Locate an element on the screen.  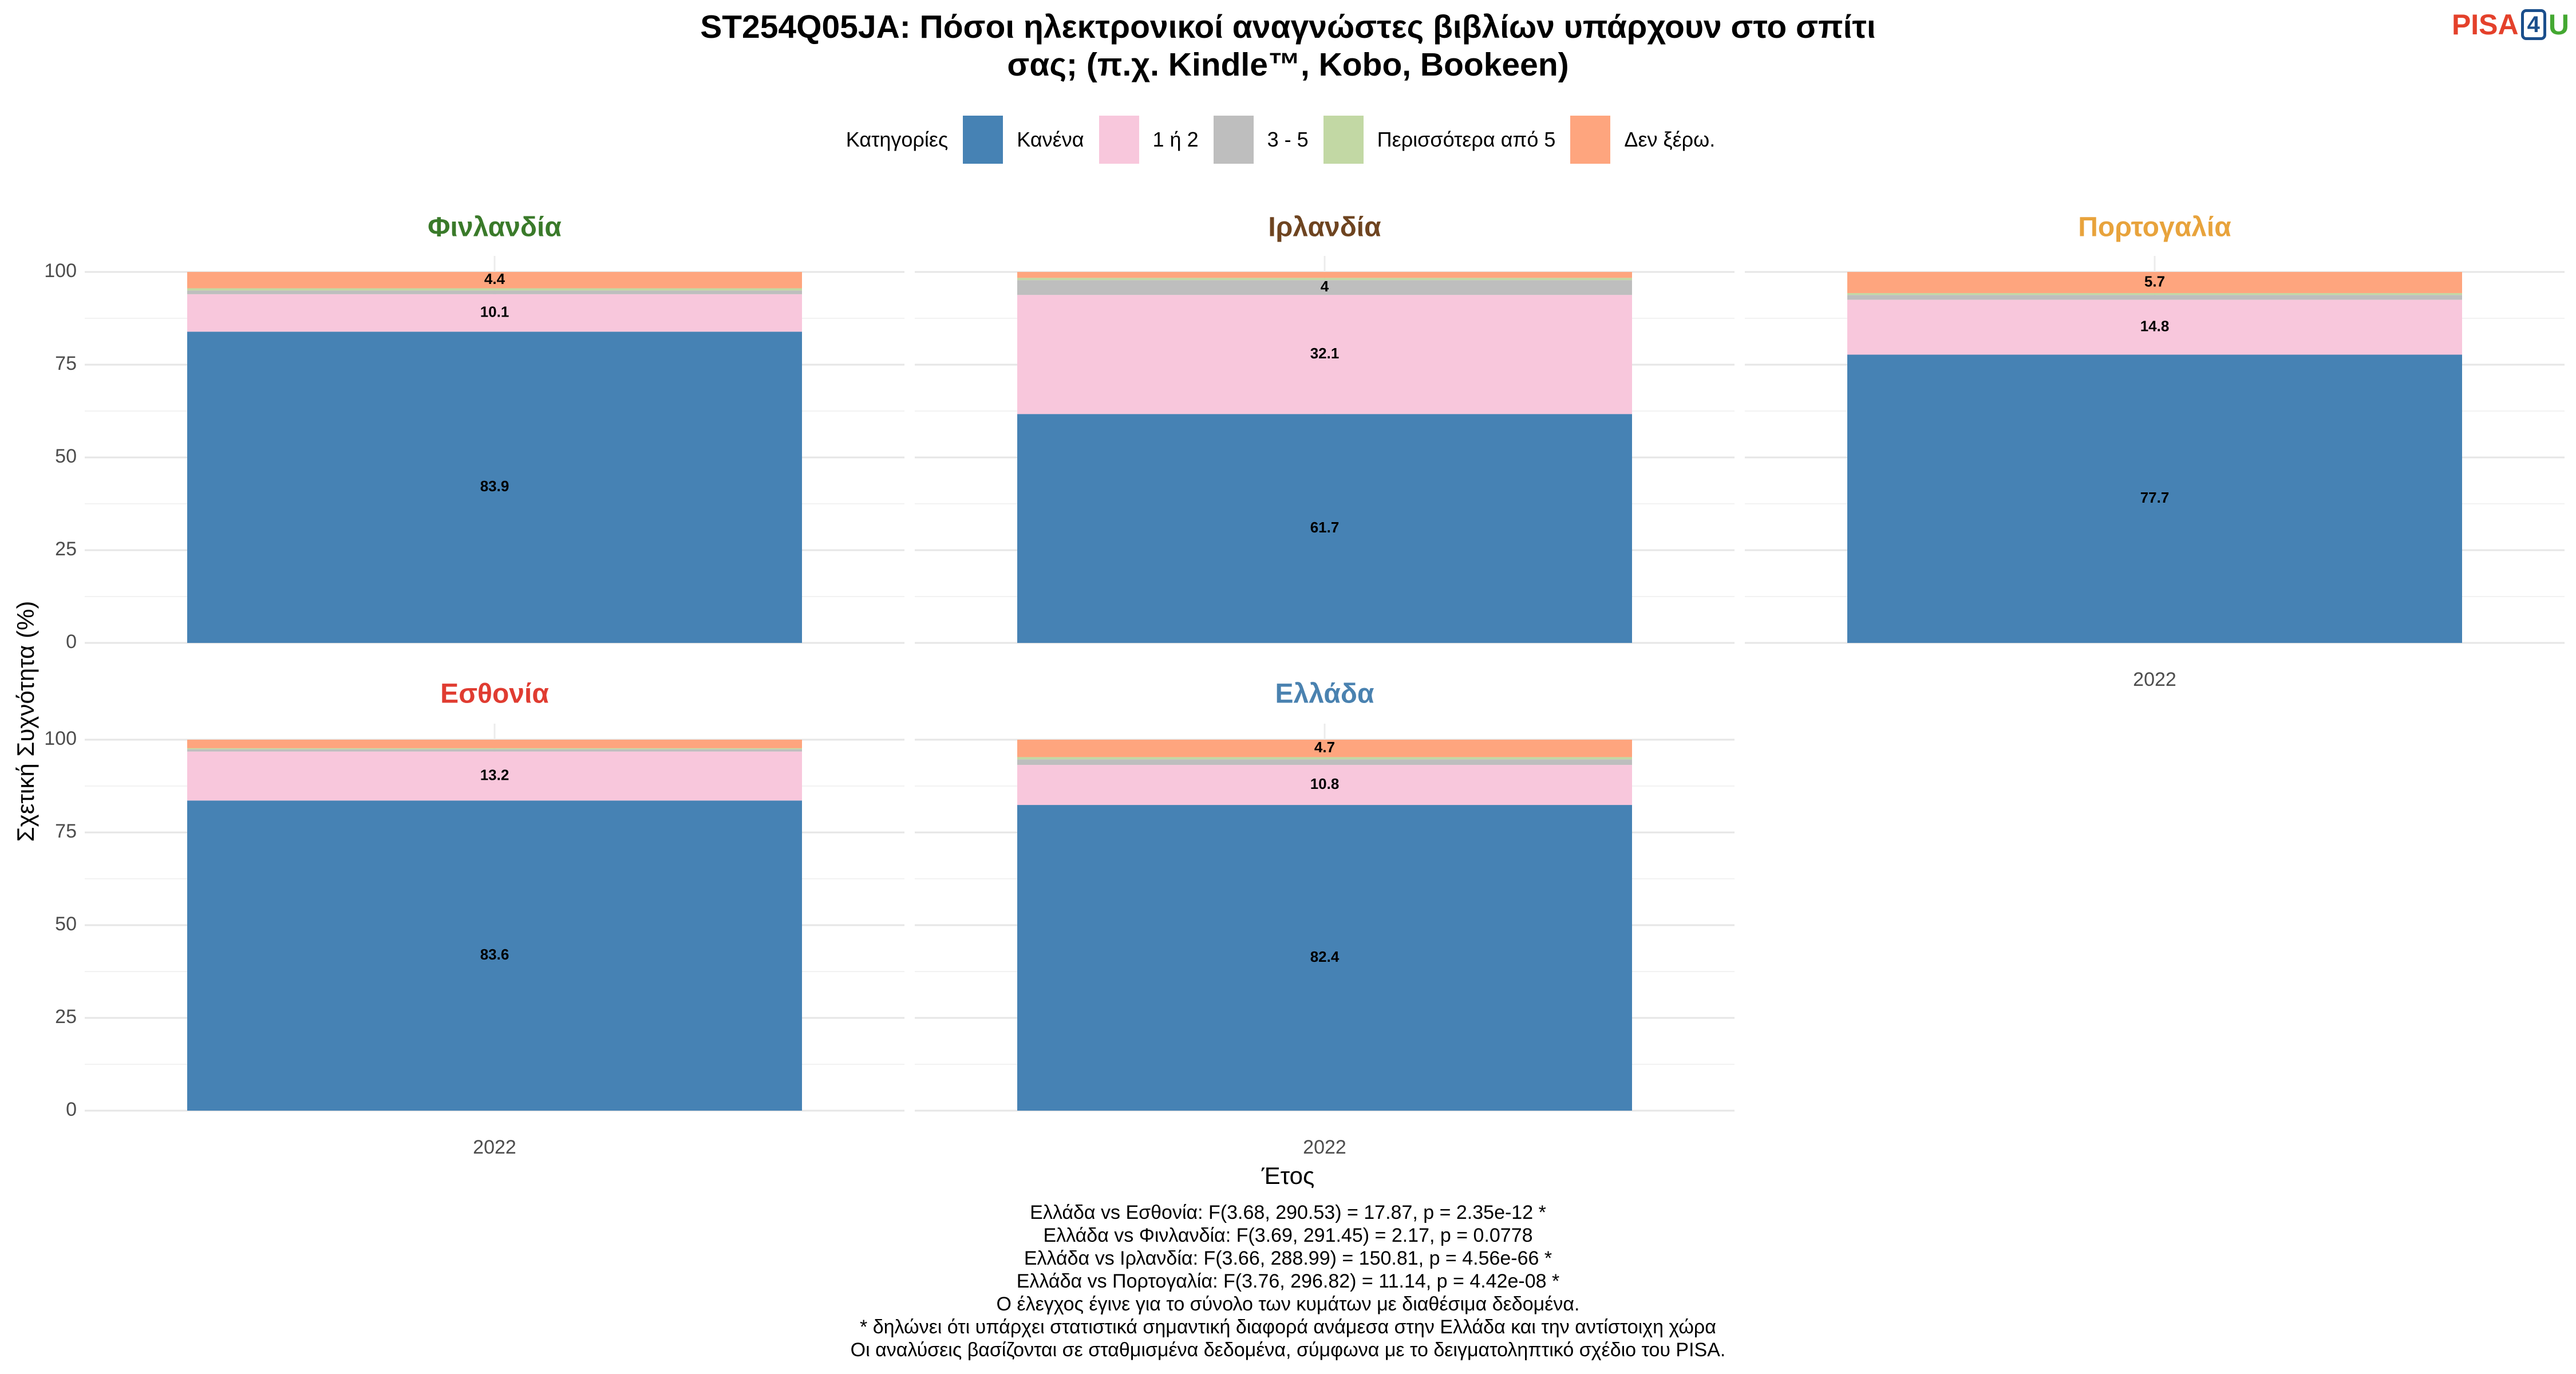
facet-title: Φινλανδία is located at coordinates (495, 227).